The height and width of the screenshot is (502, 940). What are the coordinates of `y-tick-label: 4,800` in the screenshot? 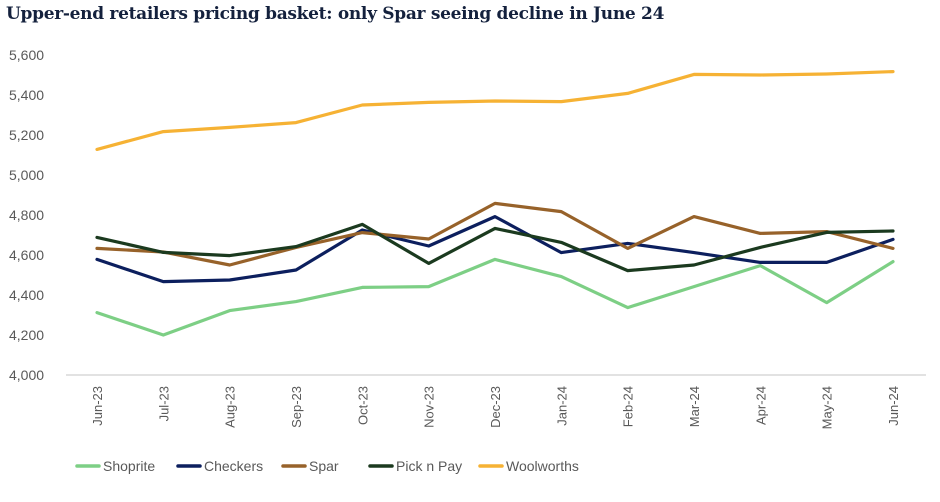 It's located at (26, 215).